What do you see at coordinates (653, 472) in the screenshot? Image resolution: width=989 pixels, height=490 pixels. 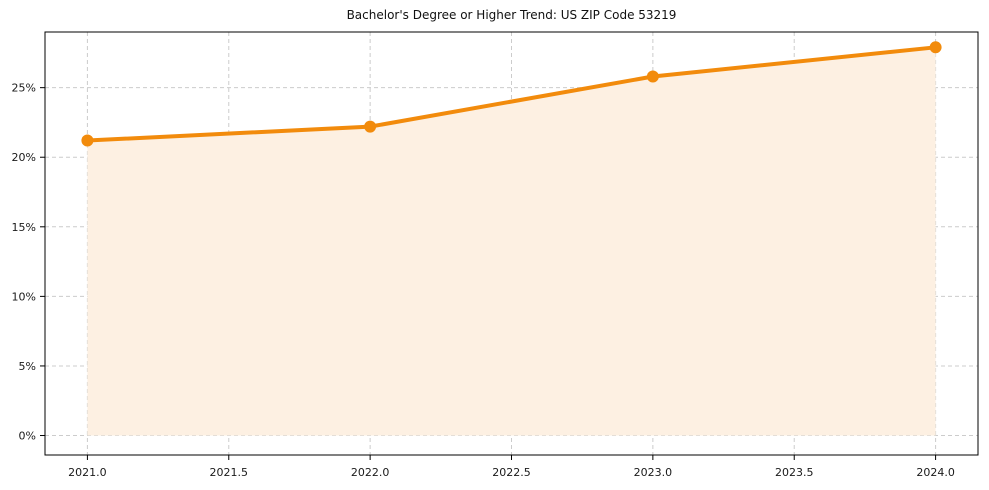 I see `x-tick-label: 2023.0` at bounding box center [653, 472].